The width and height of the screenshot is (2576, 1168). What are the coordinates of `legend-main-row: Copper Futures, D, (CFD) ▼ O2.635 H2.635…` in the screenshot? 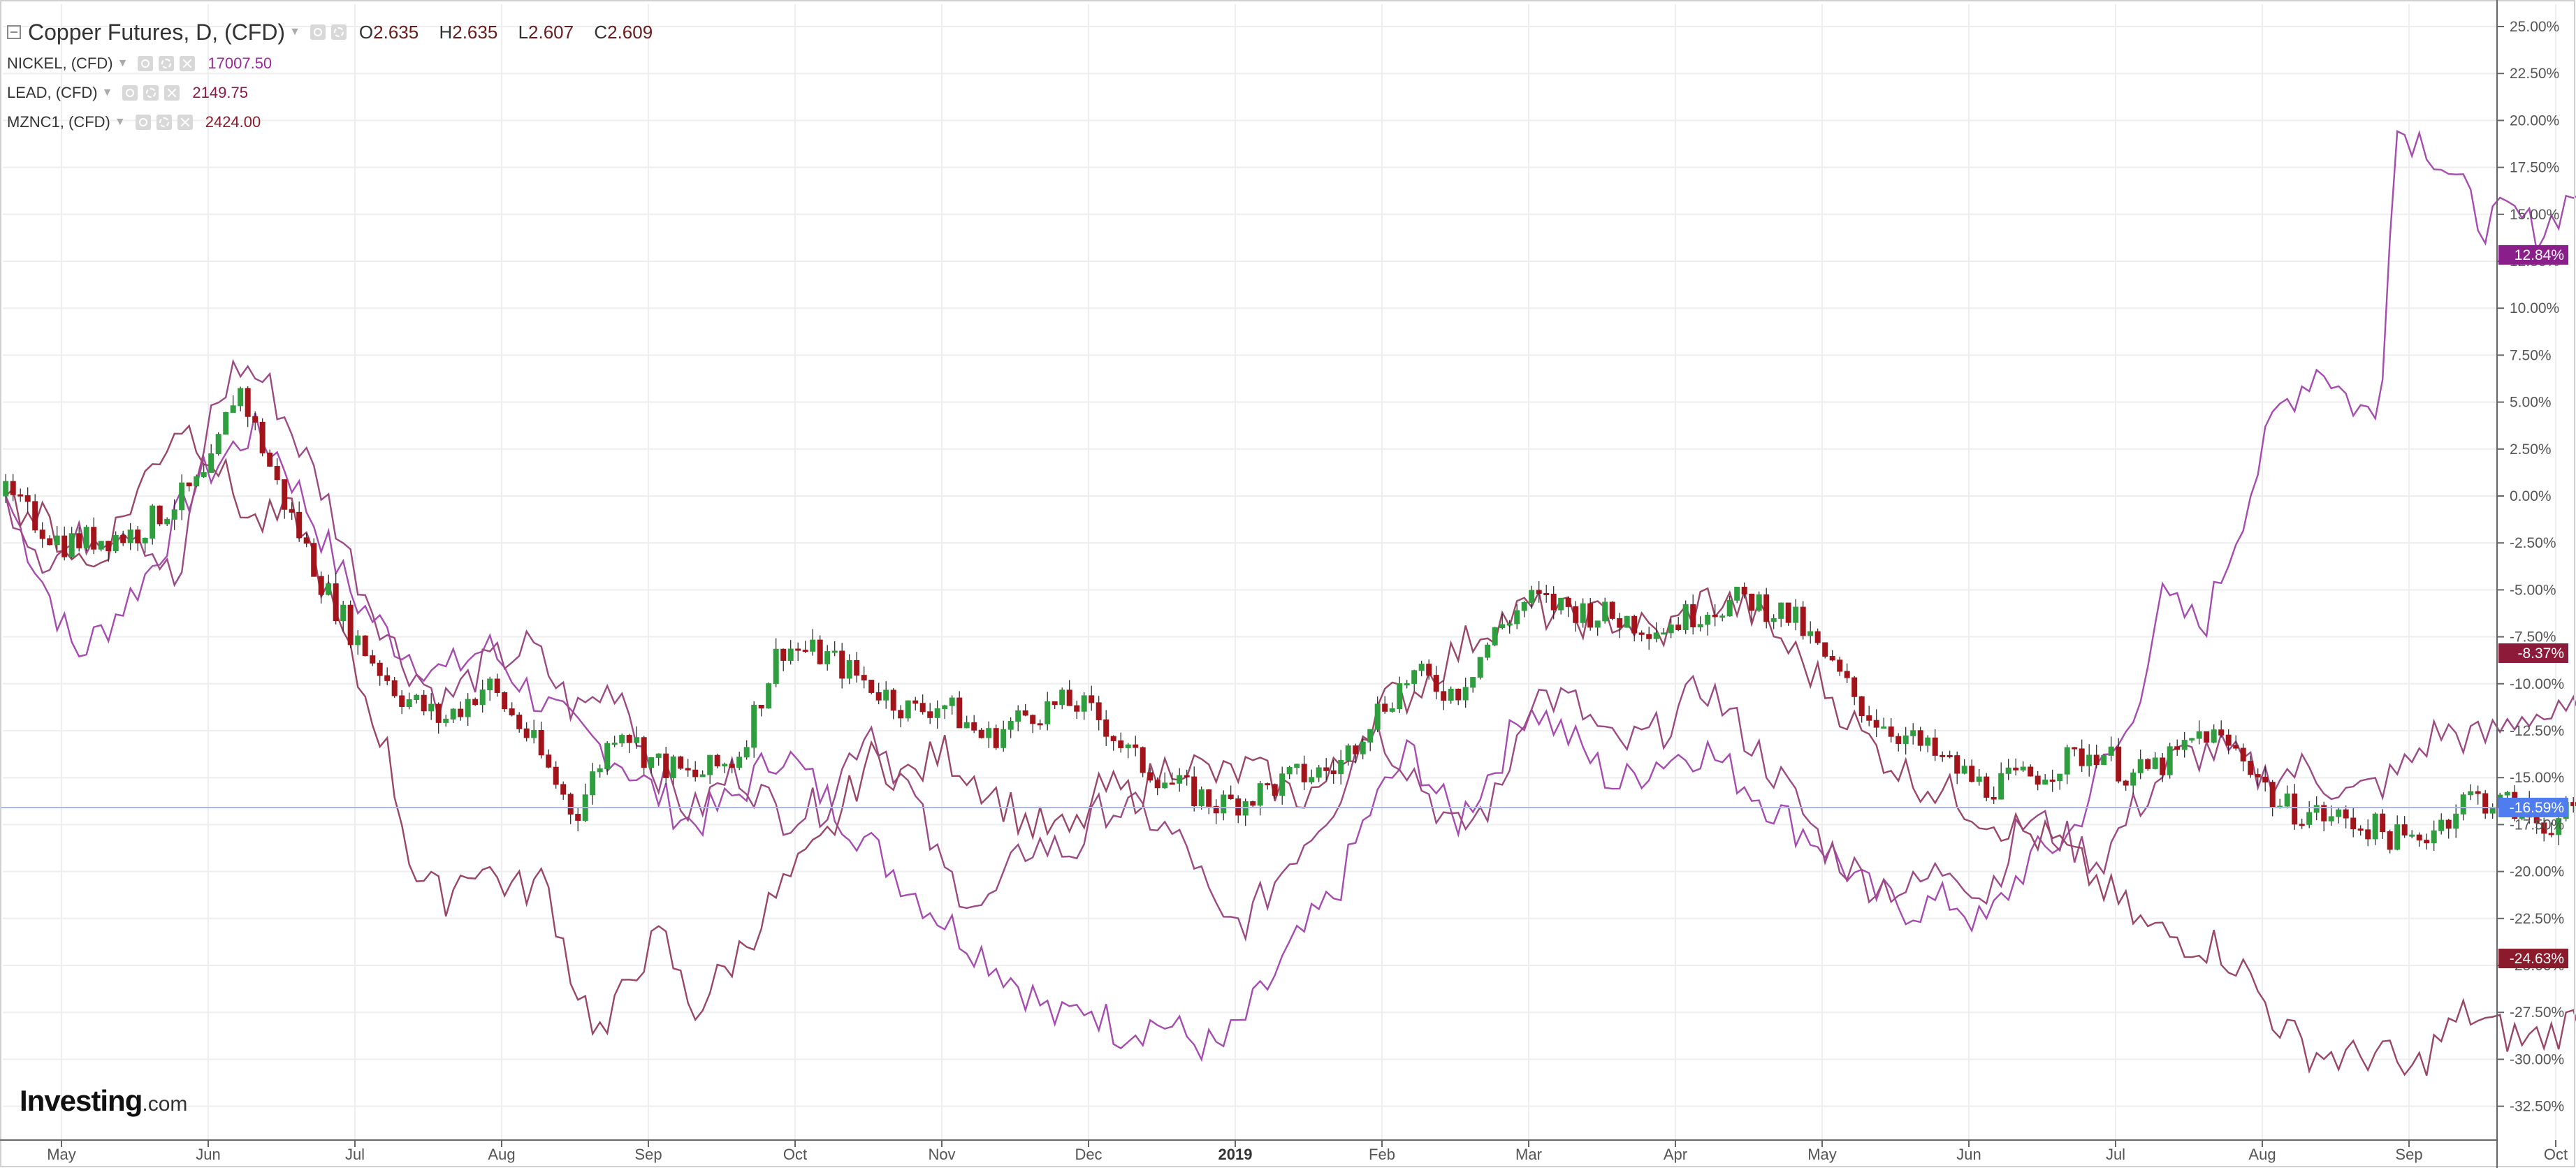 It's located at (337, 32).